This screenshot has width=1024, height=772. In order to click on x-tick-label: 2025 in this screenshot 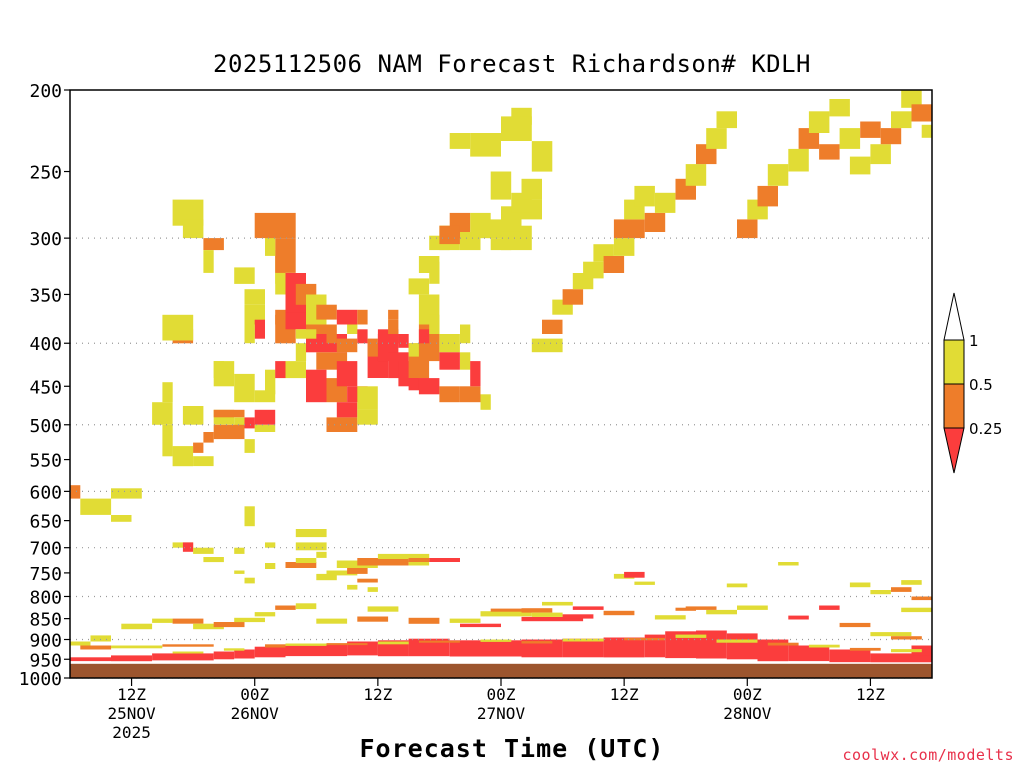, I will do `click(131, 732)`.